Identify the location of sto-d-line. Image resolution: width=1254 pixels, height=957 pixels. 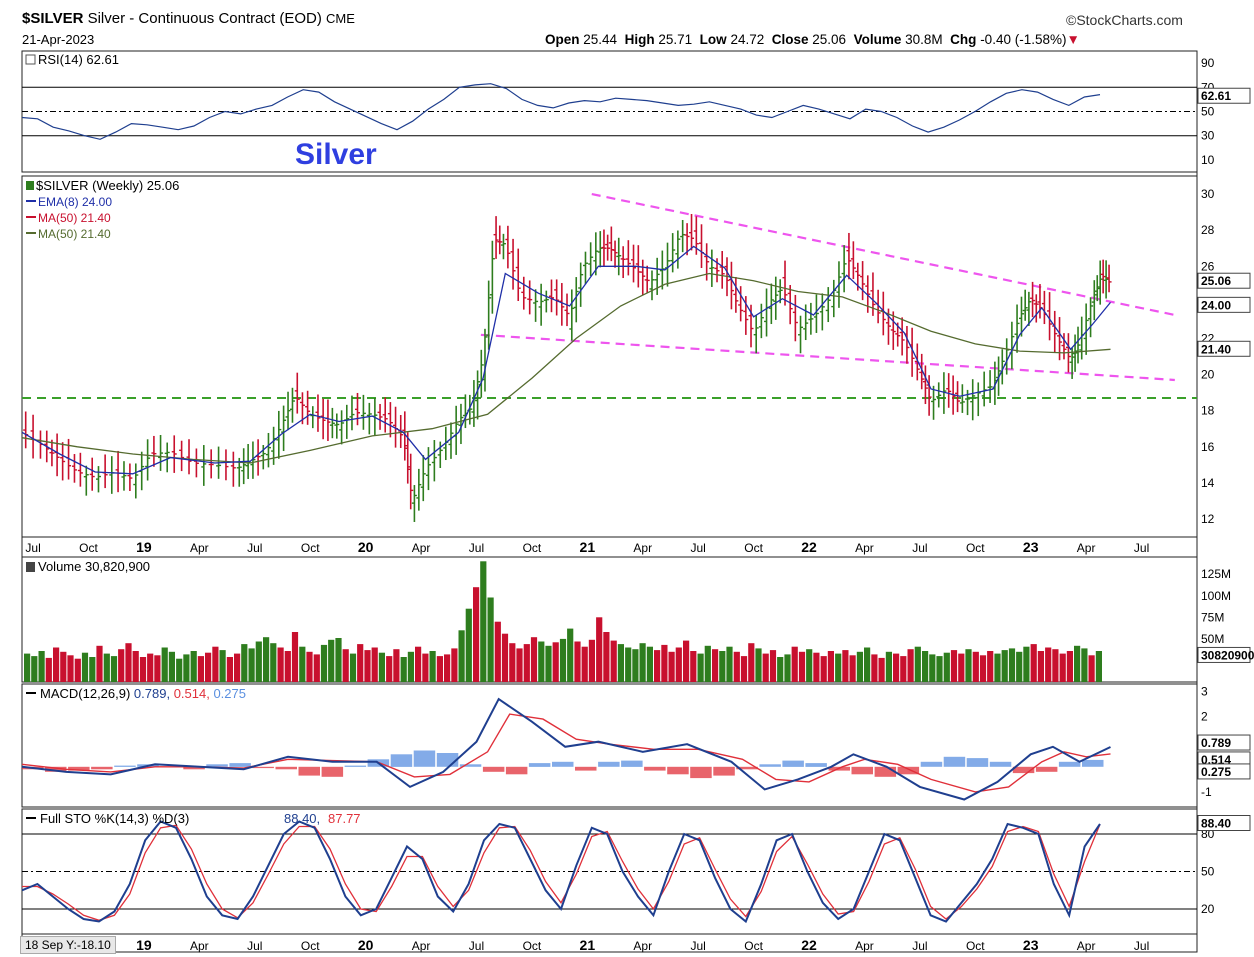
(561, 872).